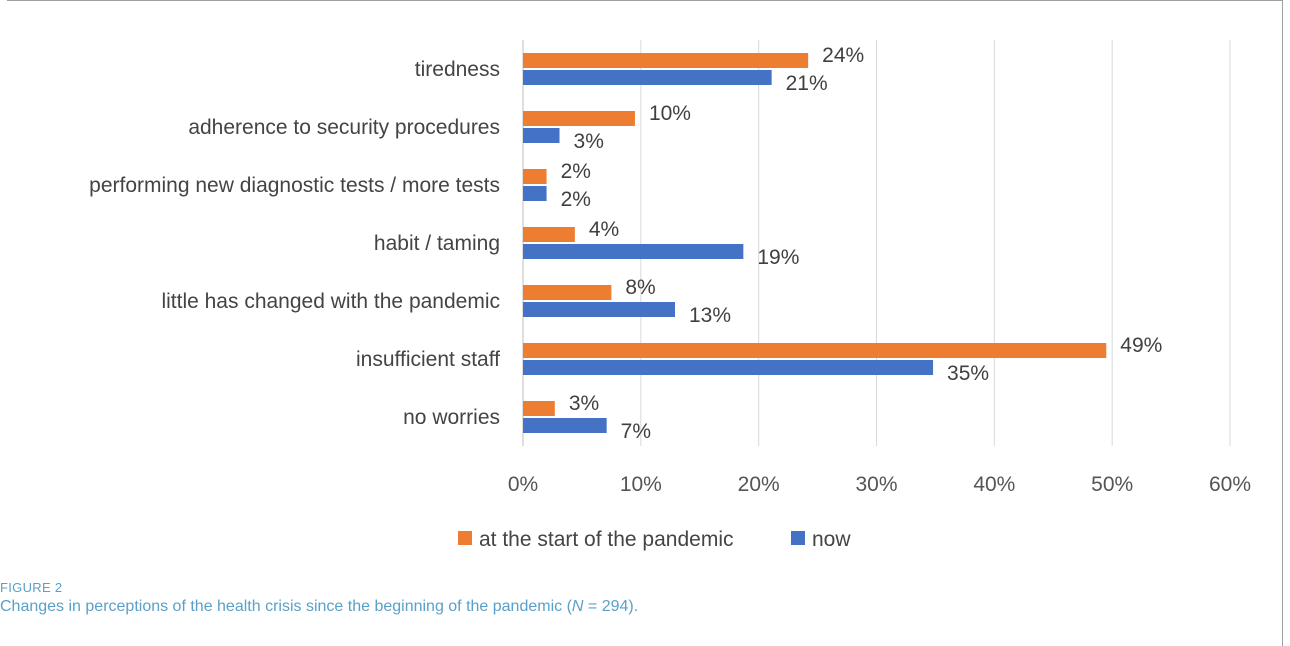 Image resolution: width=1290 pixels, height=646 pixels. I want to click on x-tick-label: 40%, so click(994, 484).